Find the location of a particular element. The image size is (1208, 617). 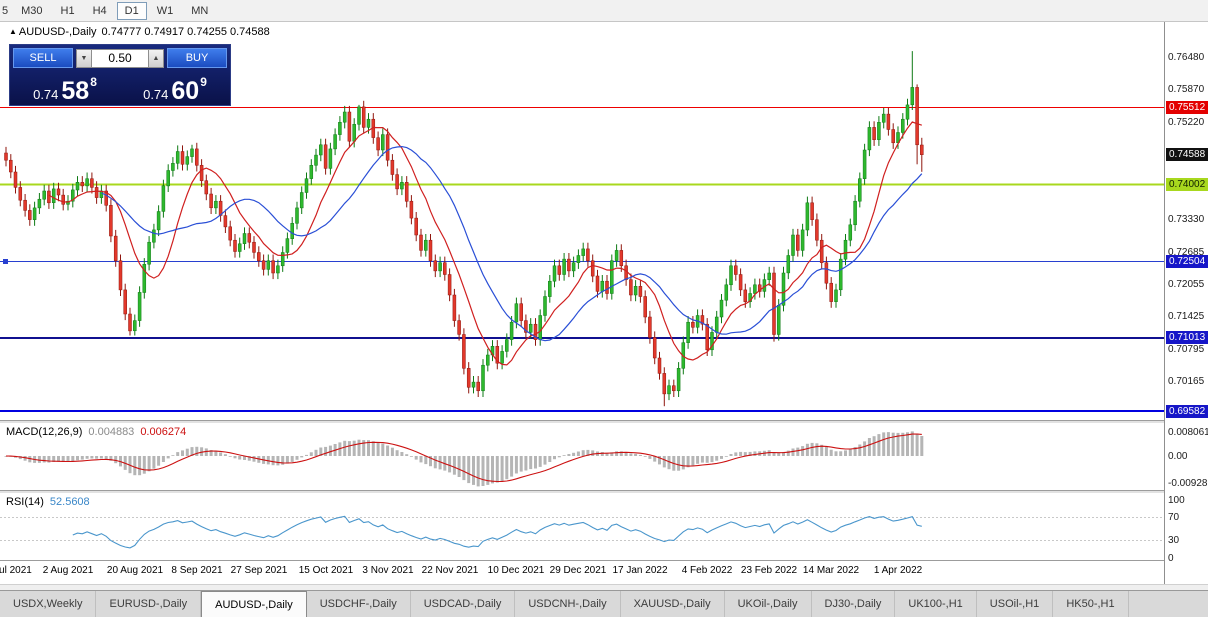

price-axis-label: 0.70165 is located at coordinates (1186, 381).